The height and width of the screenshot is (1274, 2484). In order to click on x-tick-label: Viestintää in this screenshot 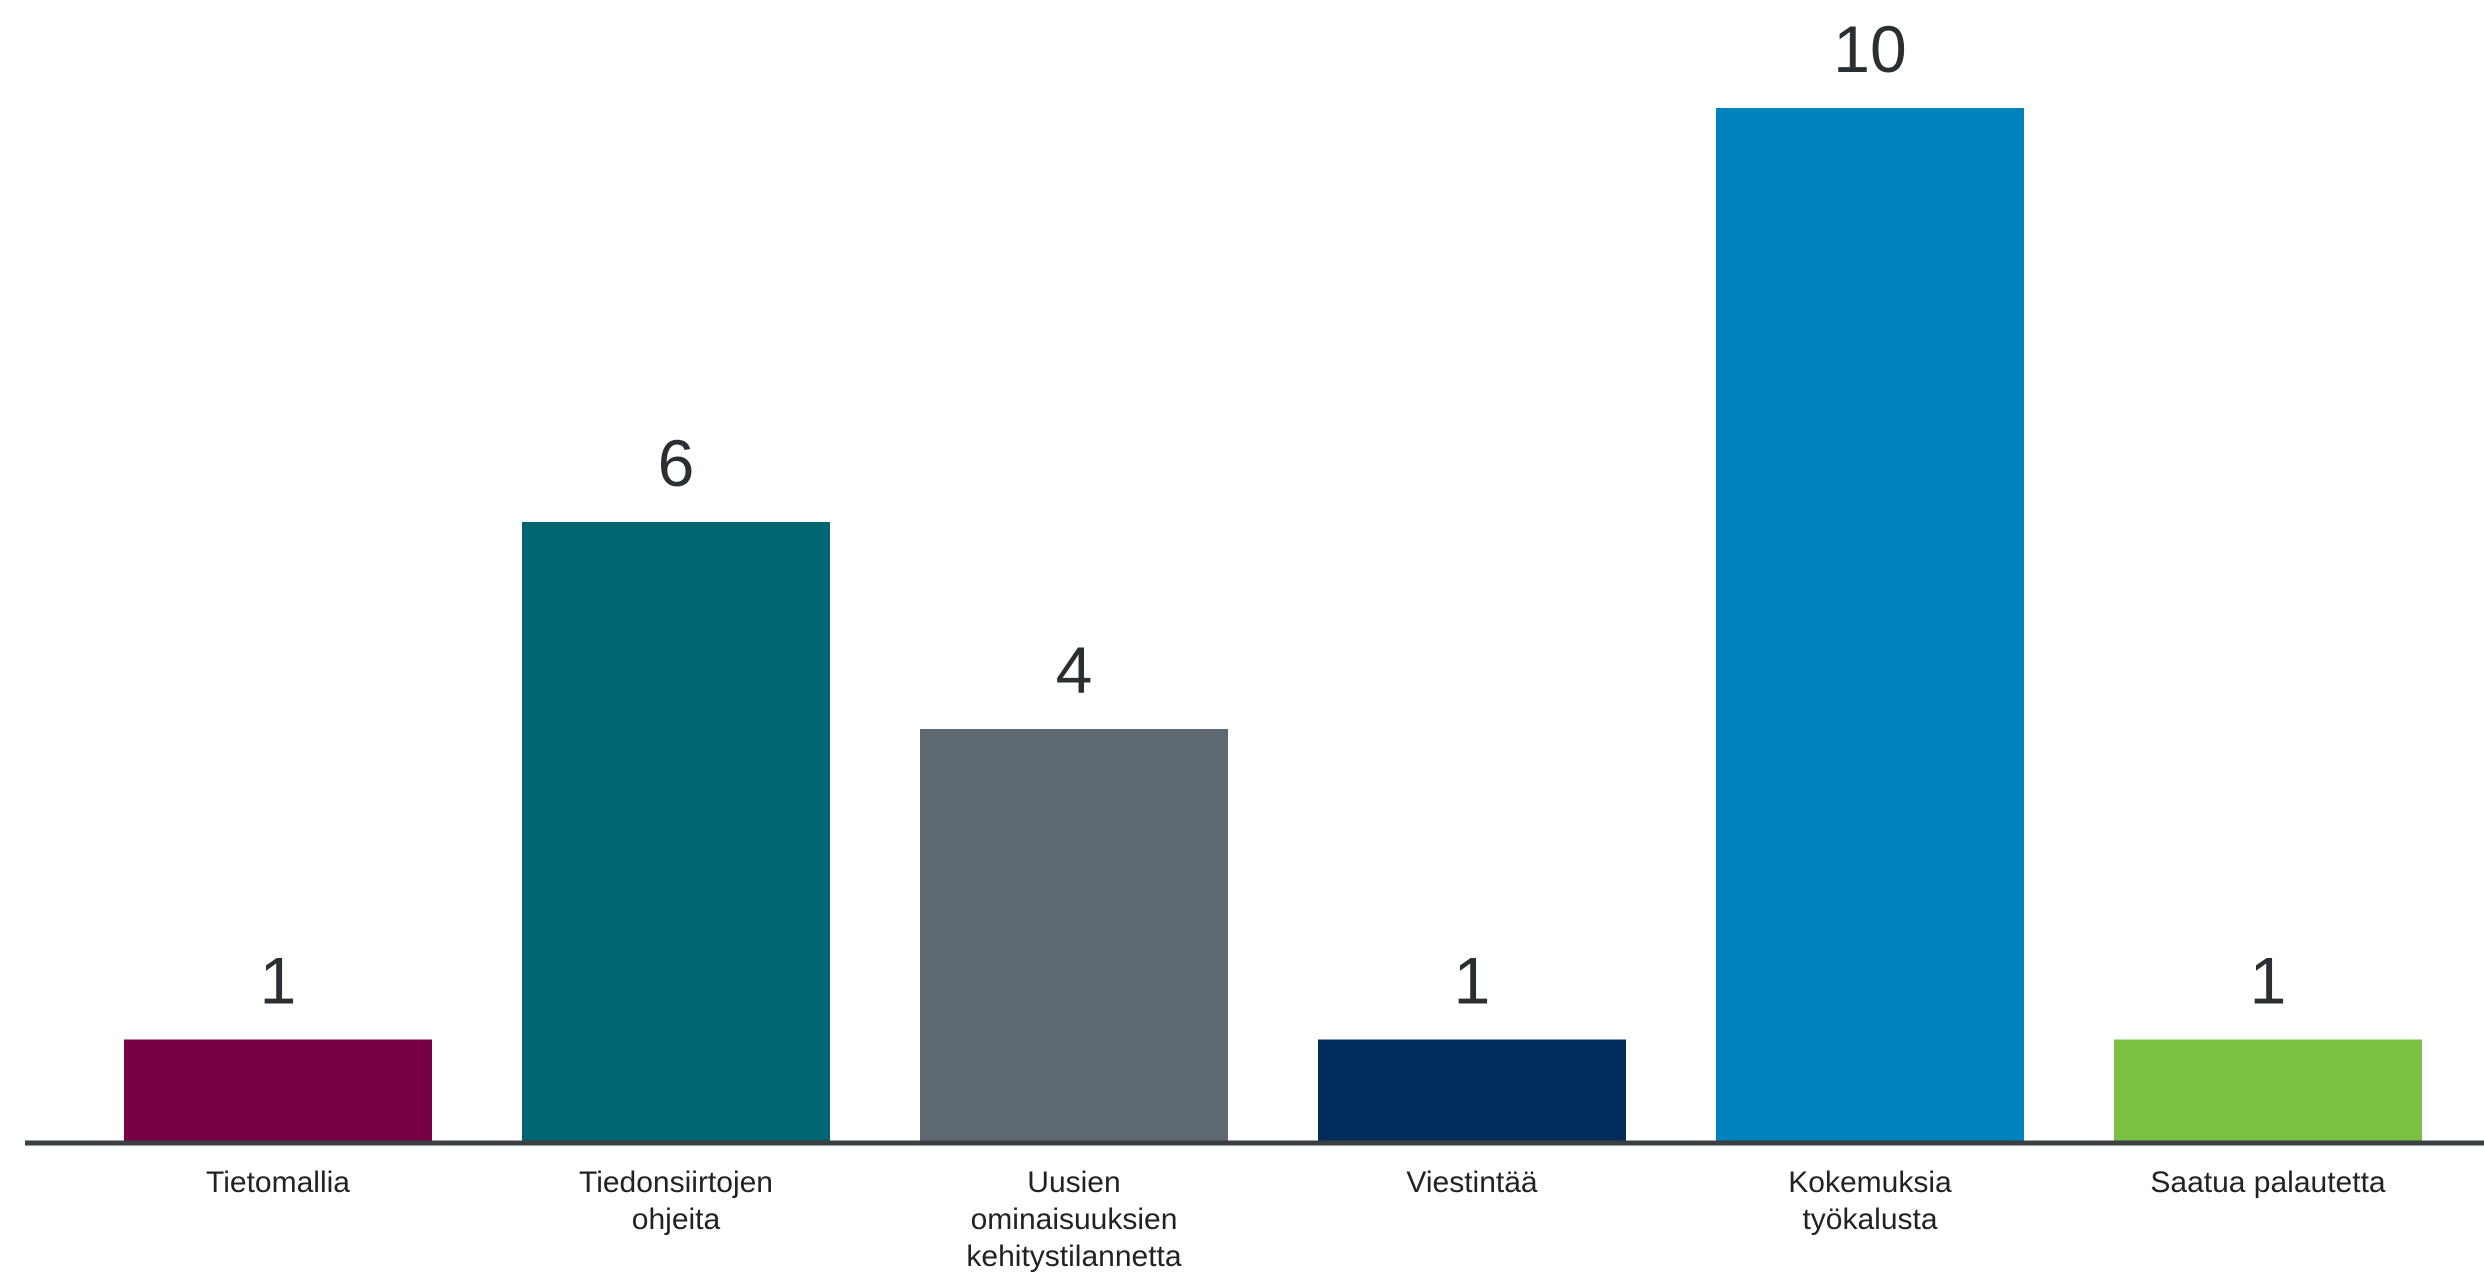, I will do `click(1472, 1182)`.